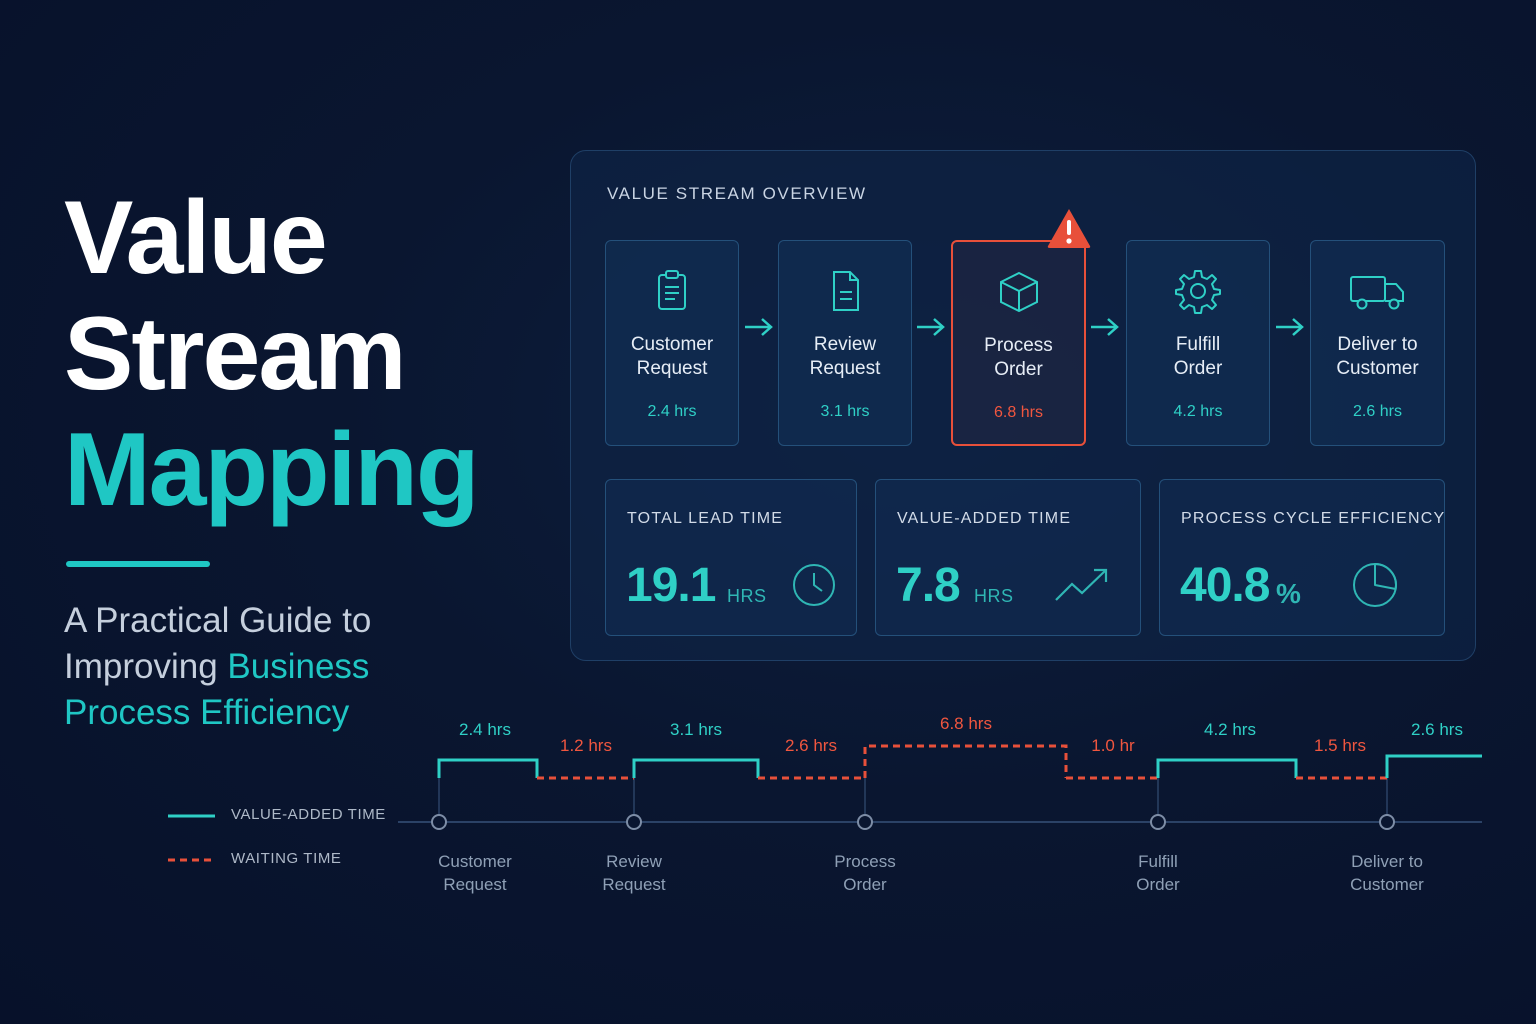 The width and height of the screenshot is (1536, 1024). What do you see at coordinates (191, 860) in the screenshot?
I see `dashed-line-swatch` at bounding box center [191, 860].